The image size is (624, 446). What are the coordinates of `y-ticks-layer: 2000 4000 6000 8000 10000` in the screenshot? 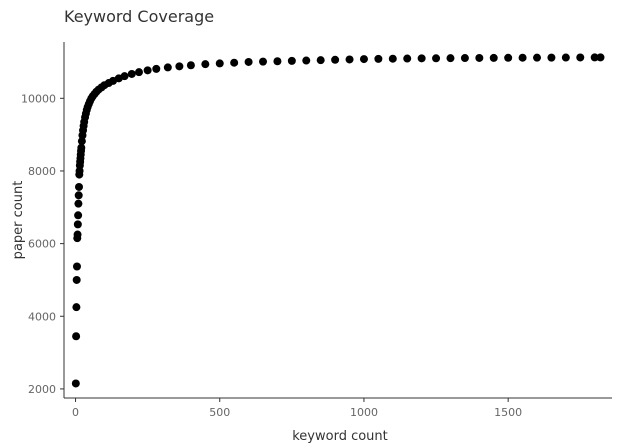 It's located at (42, 244).